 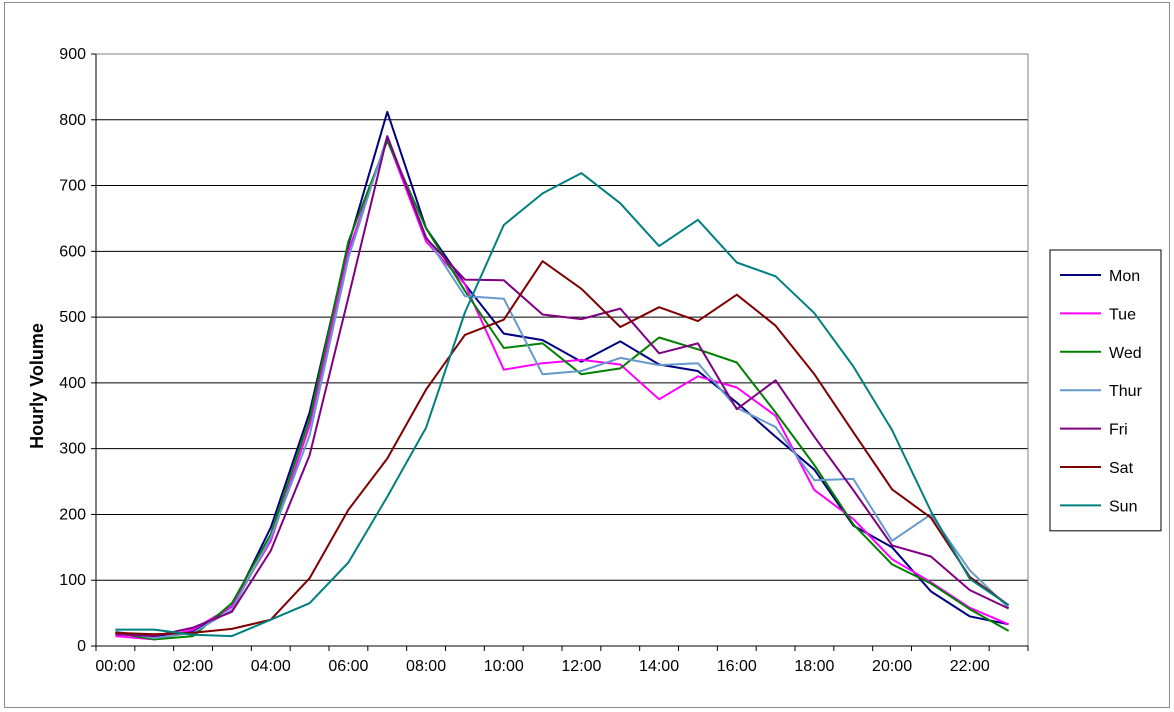 What do you see at coordinates (72, 383) in the screenshot?
I see `y-tick-label: 400` at bounding box center [72, 383].